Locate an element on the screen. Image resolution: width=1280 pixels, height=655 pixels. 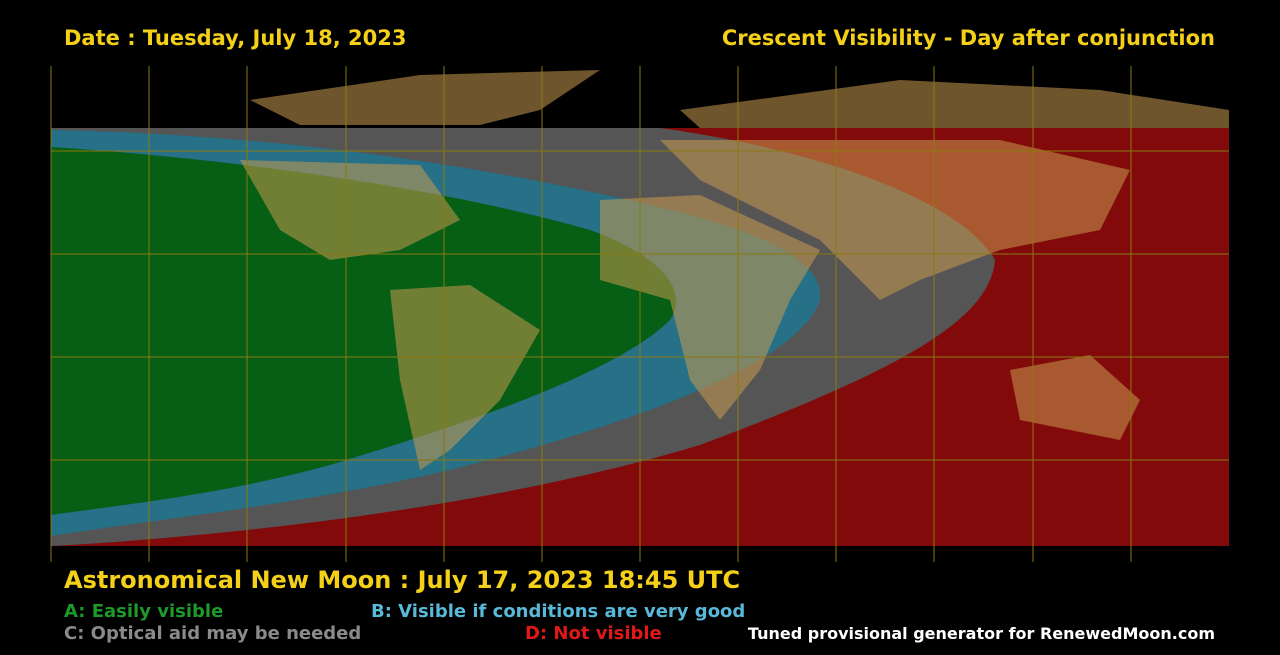
date: Date : Tuesday, July 18, 2023 is located at coordinates (235, 38).